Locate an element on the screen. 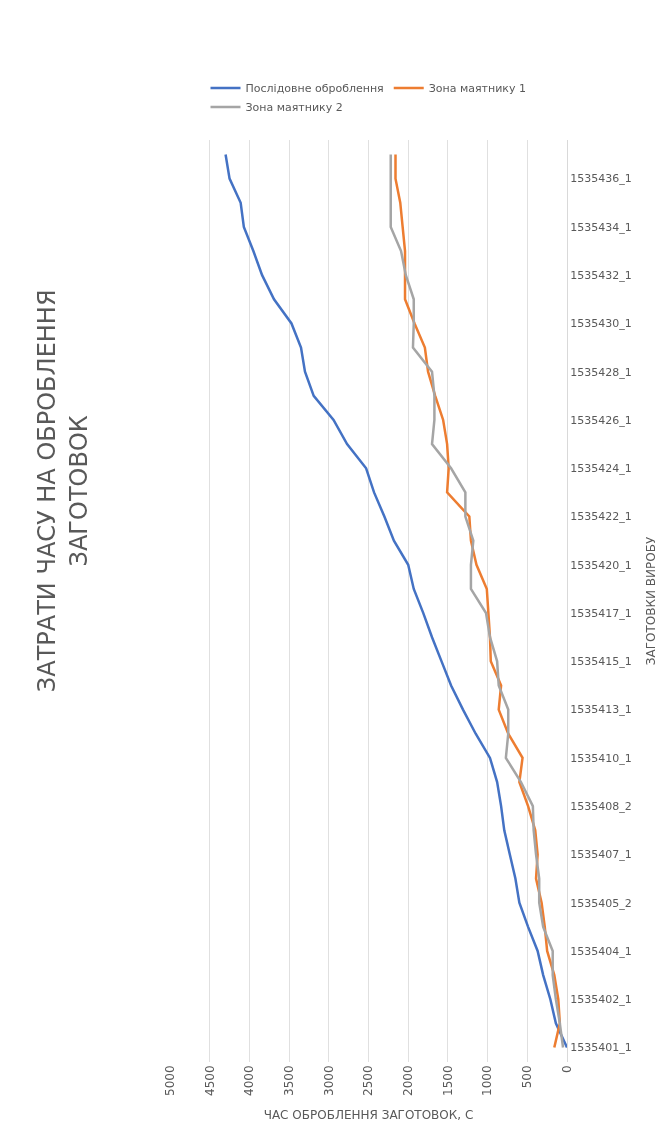  x-tick-label: 3000 is located at coordinates (328, 1080).